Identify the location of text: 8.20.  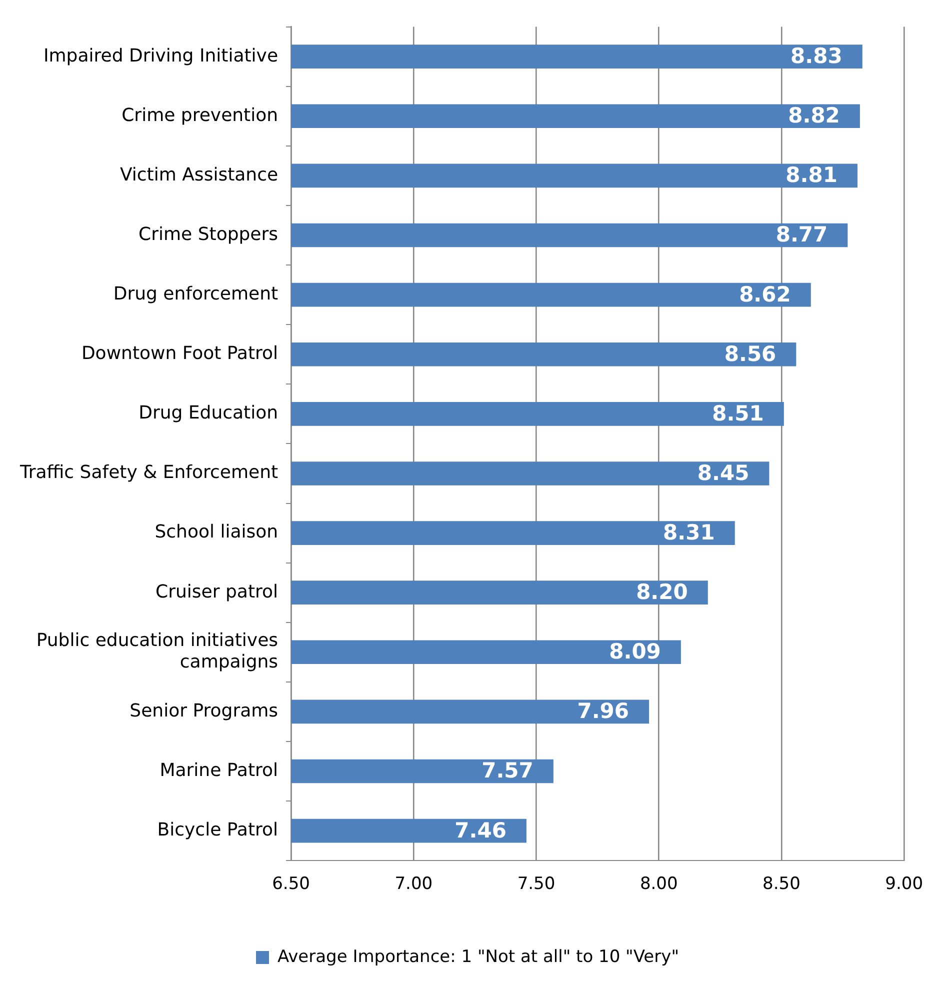
(662, 592).